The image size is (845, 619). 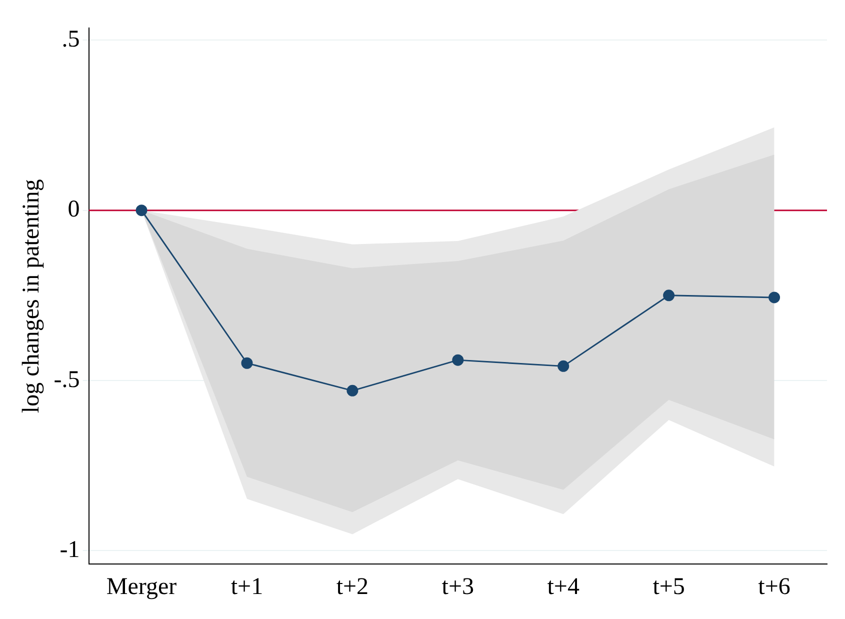 I want to click on x-tick-label: t+2, so click(x=352, y=587).